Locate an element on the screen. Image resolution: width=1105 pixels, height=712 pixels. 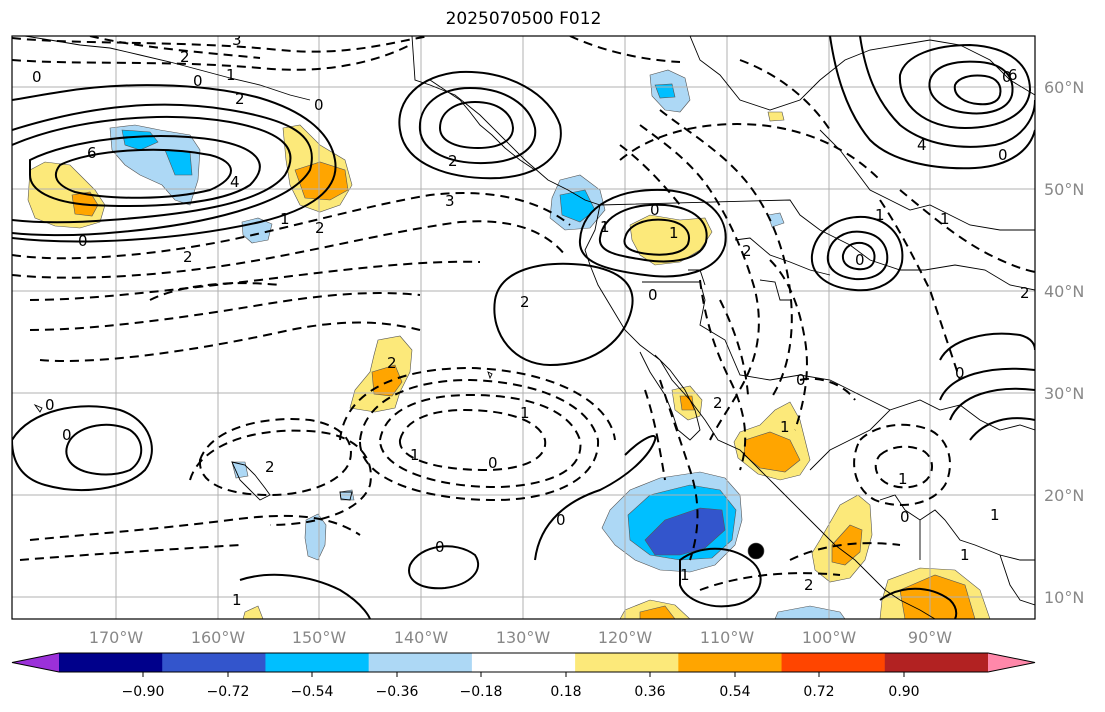
colorbar-extend-high is located at coordinates (1011, 662).